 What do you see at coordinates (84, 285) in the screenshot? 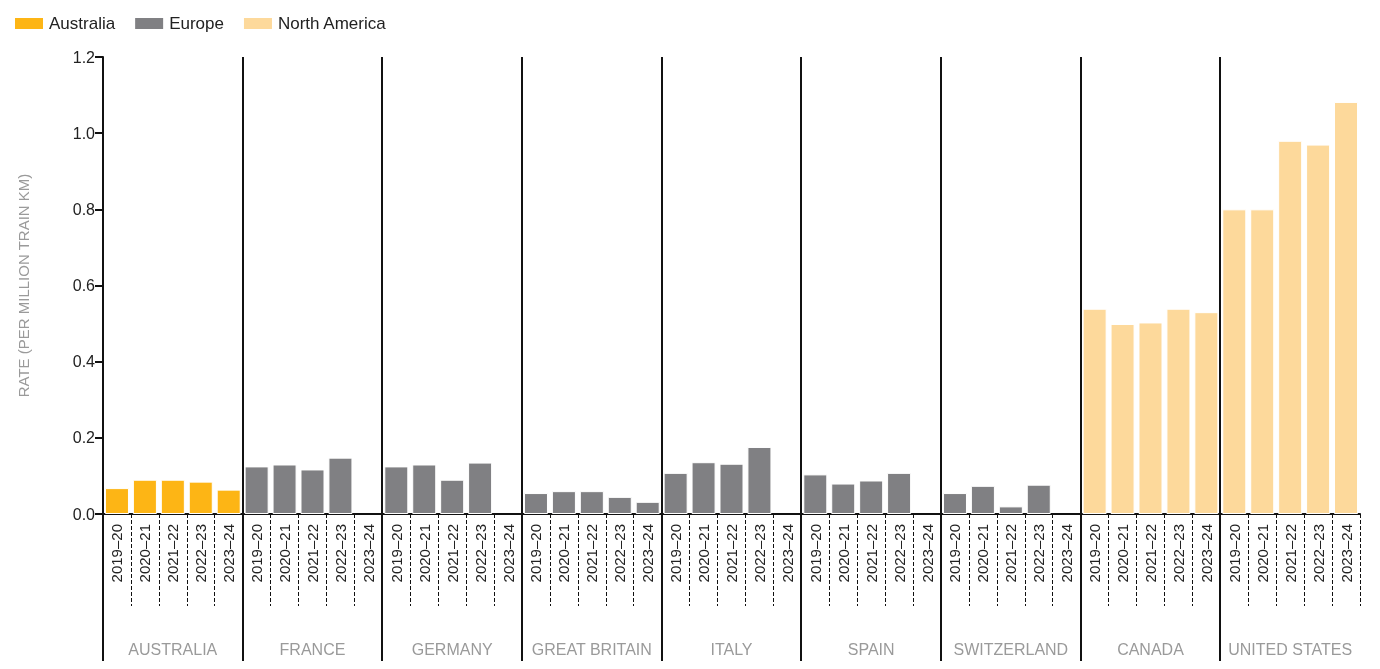
I see `y-tick-label: 0.6` at bounding box center [84, 285].